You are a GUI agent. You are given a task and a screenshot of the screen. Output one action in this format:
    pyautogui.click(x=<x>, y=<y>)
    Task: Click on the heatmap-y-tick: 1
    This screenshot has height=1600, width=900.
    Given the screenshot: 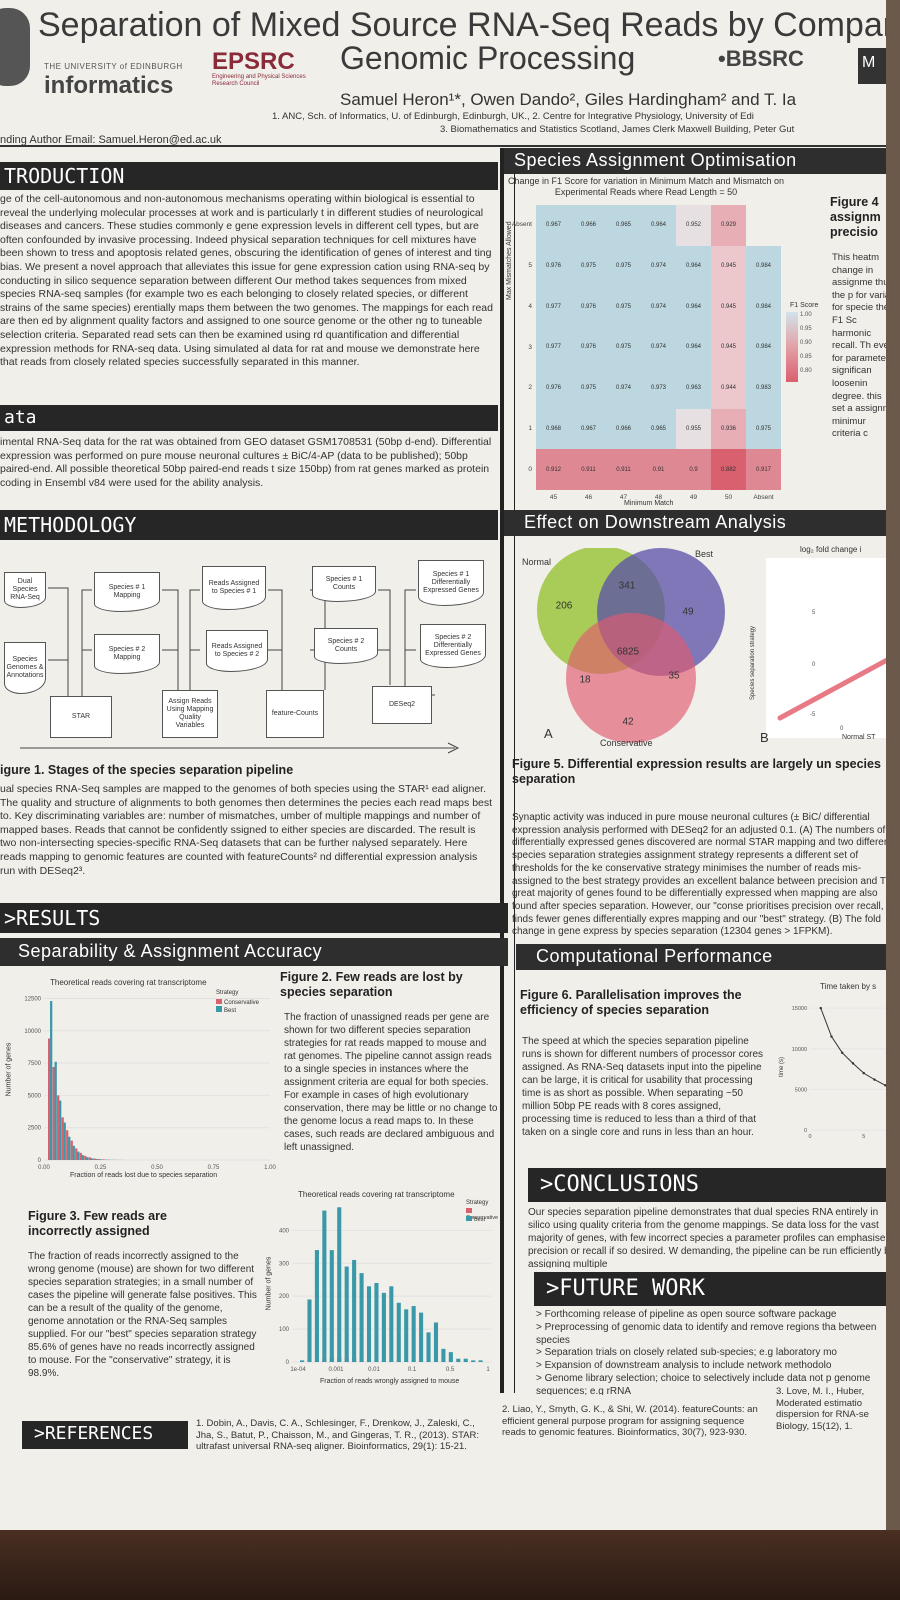 What is the action you would take?
    pyautogui.click(x=530, y=428)
    